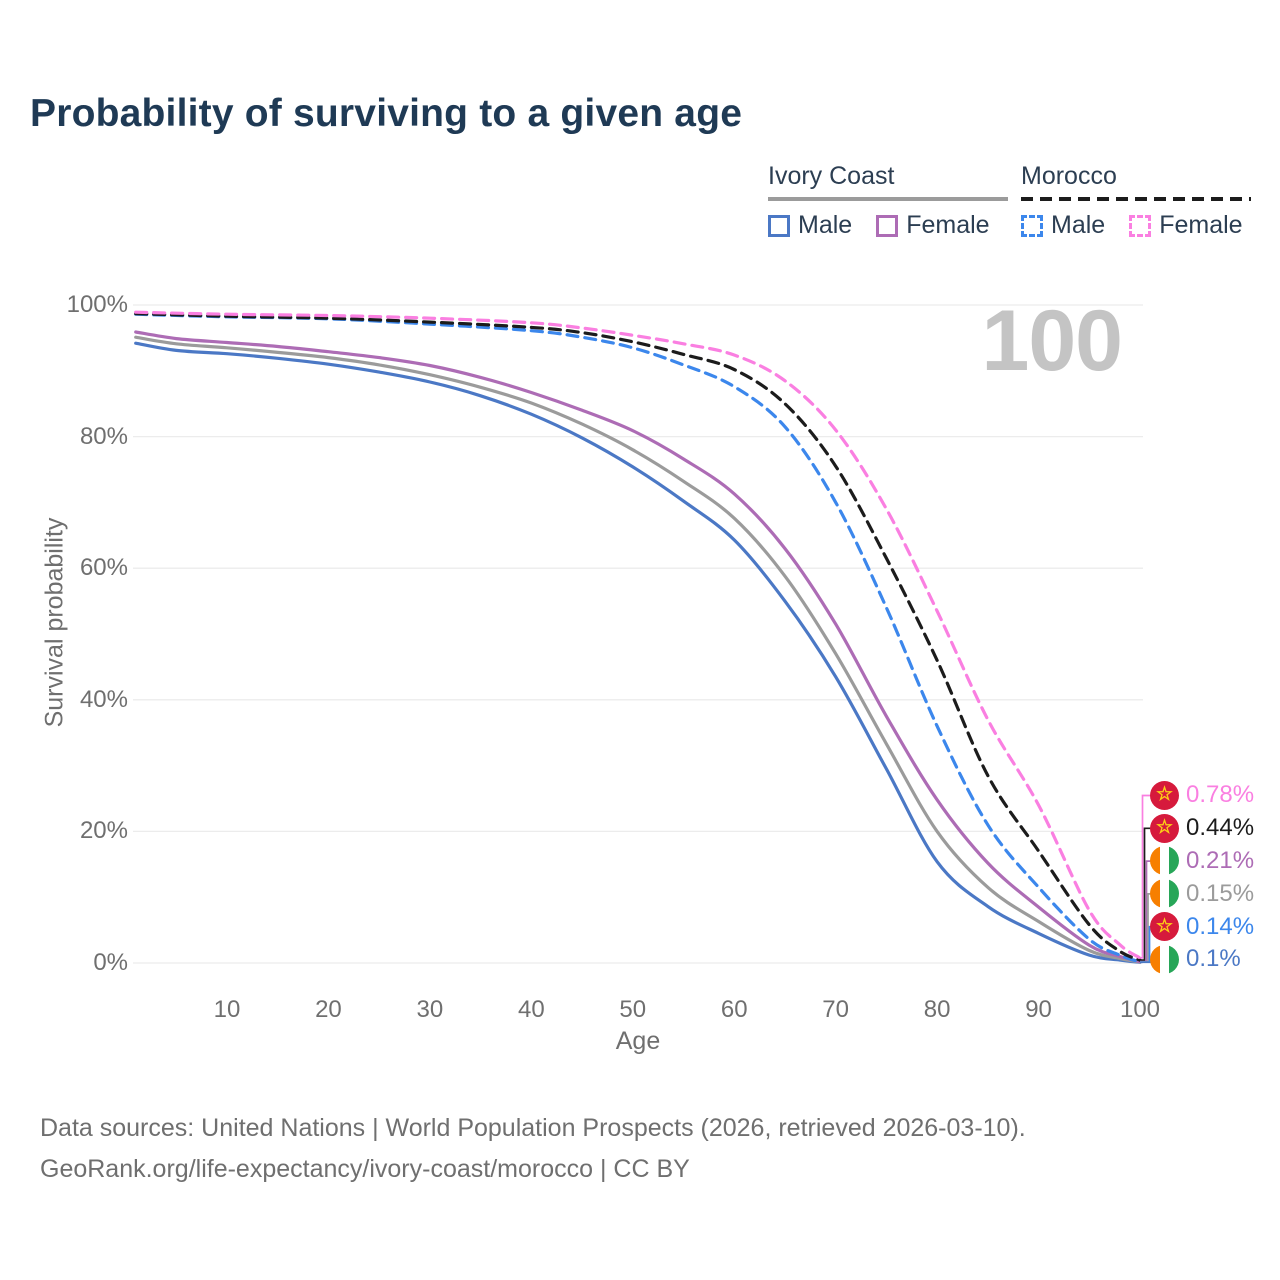 The height and width of the screenshot is (1280, 1280). What do you see at coordinates (887, 225) in the screenshot?
I see `ivory-coast-female-swatch` at bounding box center [887, 225].